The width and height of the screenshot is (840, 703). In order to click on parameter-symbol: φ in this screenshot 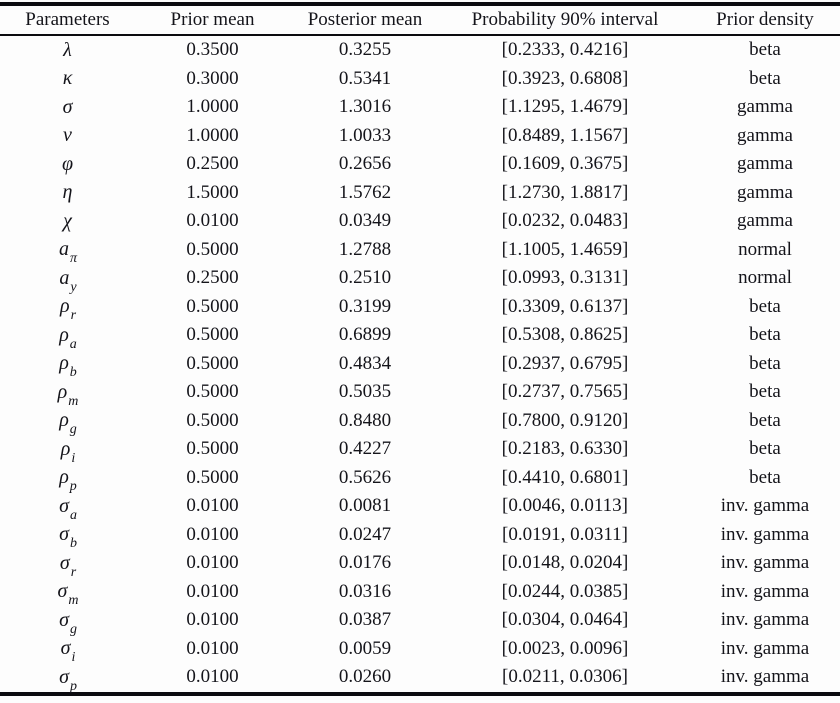, I will do `click(67, 163)`.